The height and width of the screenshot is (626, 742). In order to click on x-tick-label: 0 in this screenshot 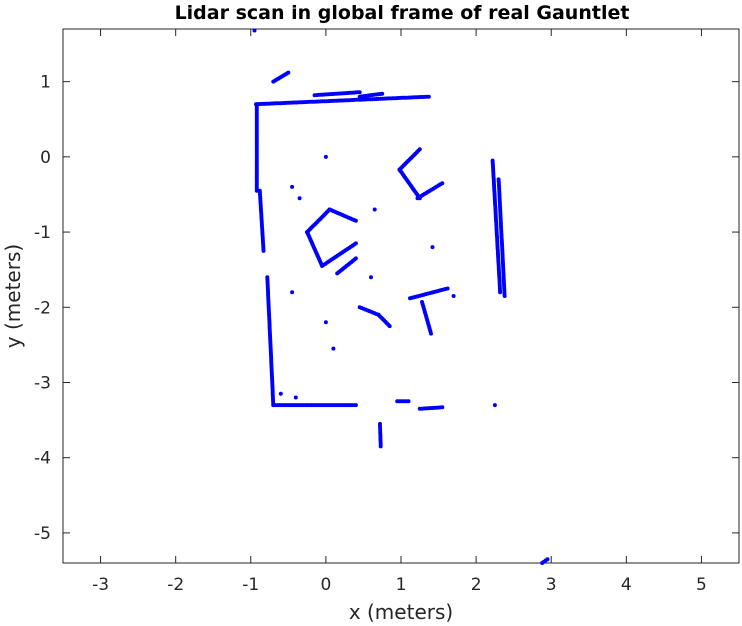, I will do `click(325, 585)`.